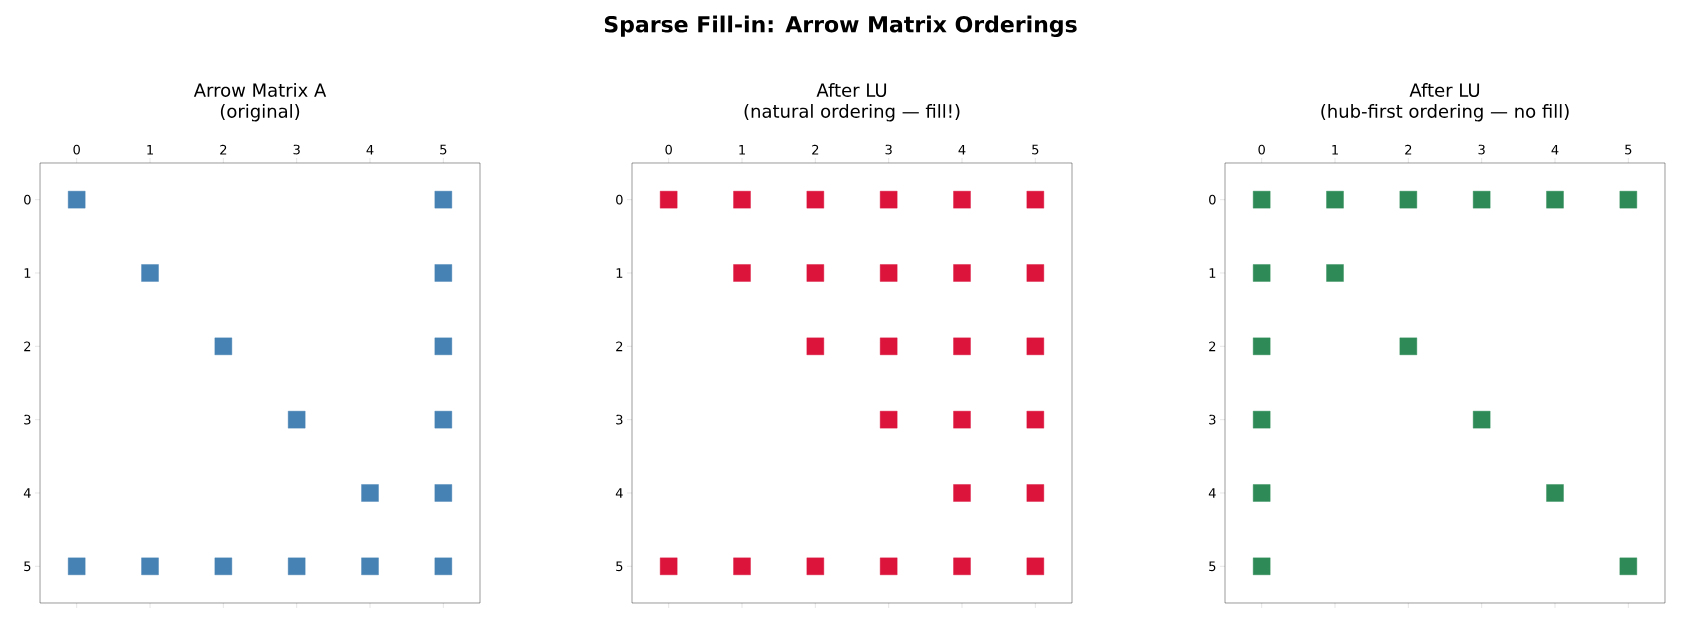 This screenshot has width=1681, height=626. What do you see at coordinates (840, 26) in the screenshot?
I see `text: Sparse Fill-in: Arrow Matrix Orderings` at bounding box center [840, 26].